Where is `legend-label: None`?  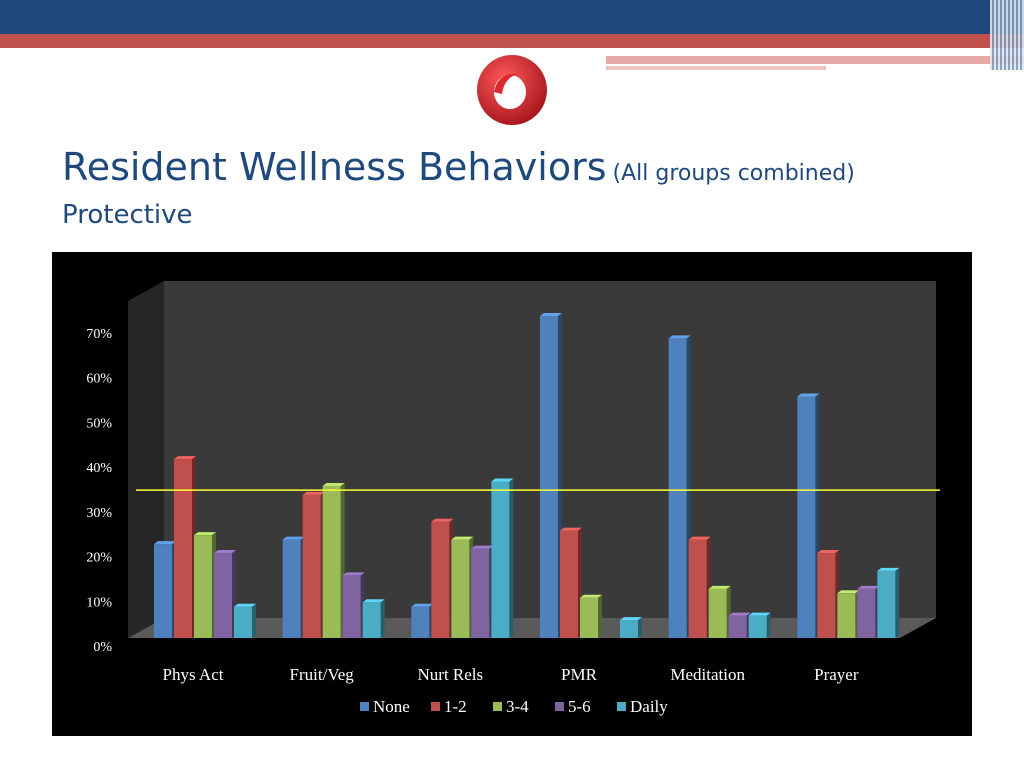 legend-label: None is located at coordinates (391, 706).